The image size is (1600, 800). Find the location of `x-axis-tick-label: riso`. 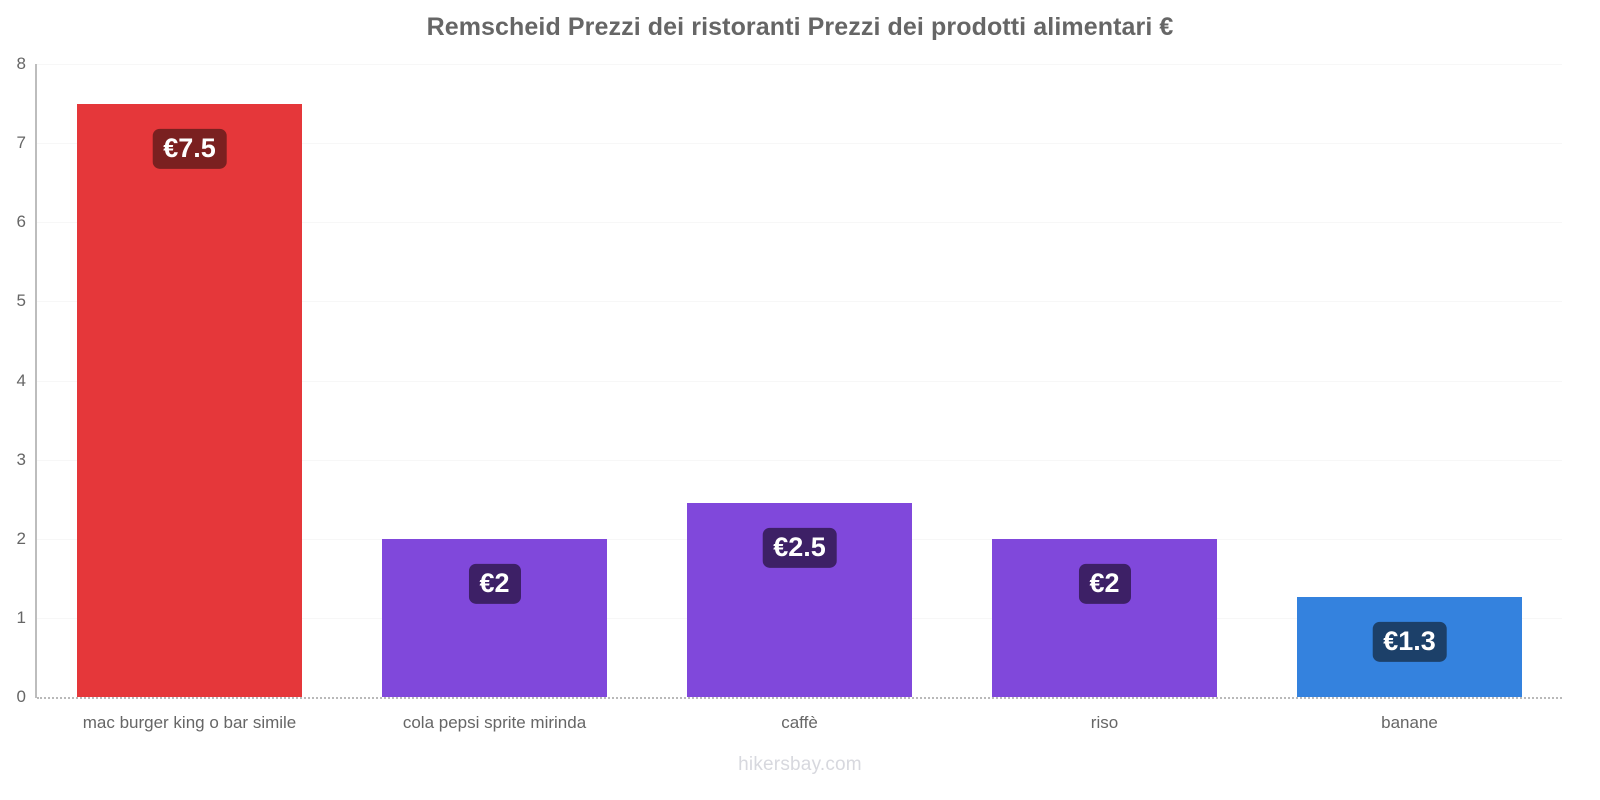

x-axis-tick-label: riso is located at coordinates (1104, 722).